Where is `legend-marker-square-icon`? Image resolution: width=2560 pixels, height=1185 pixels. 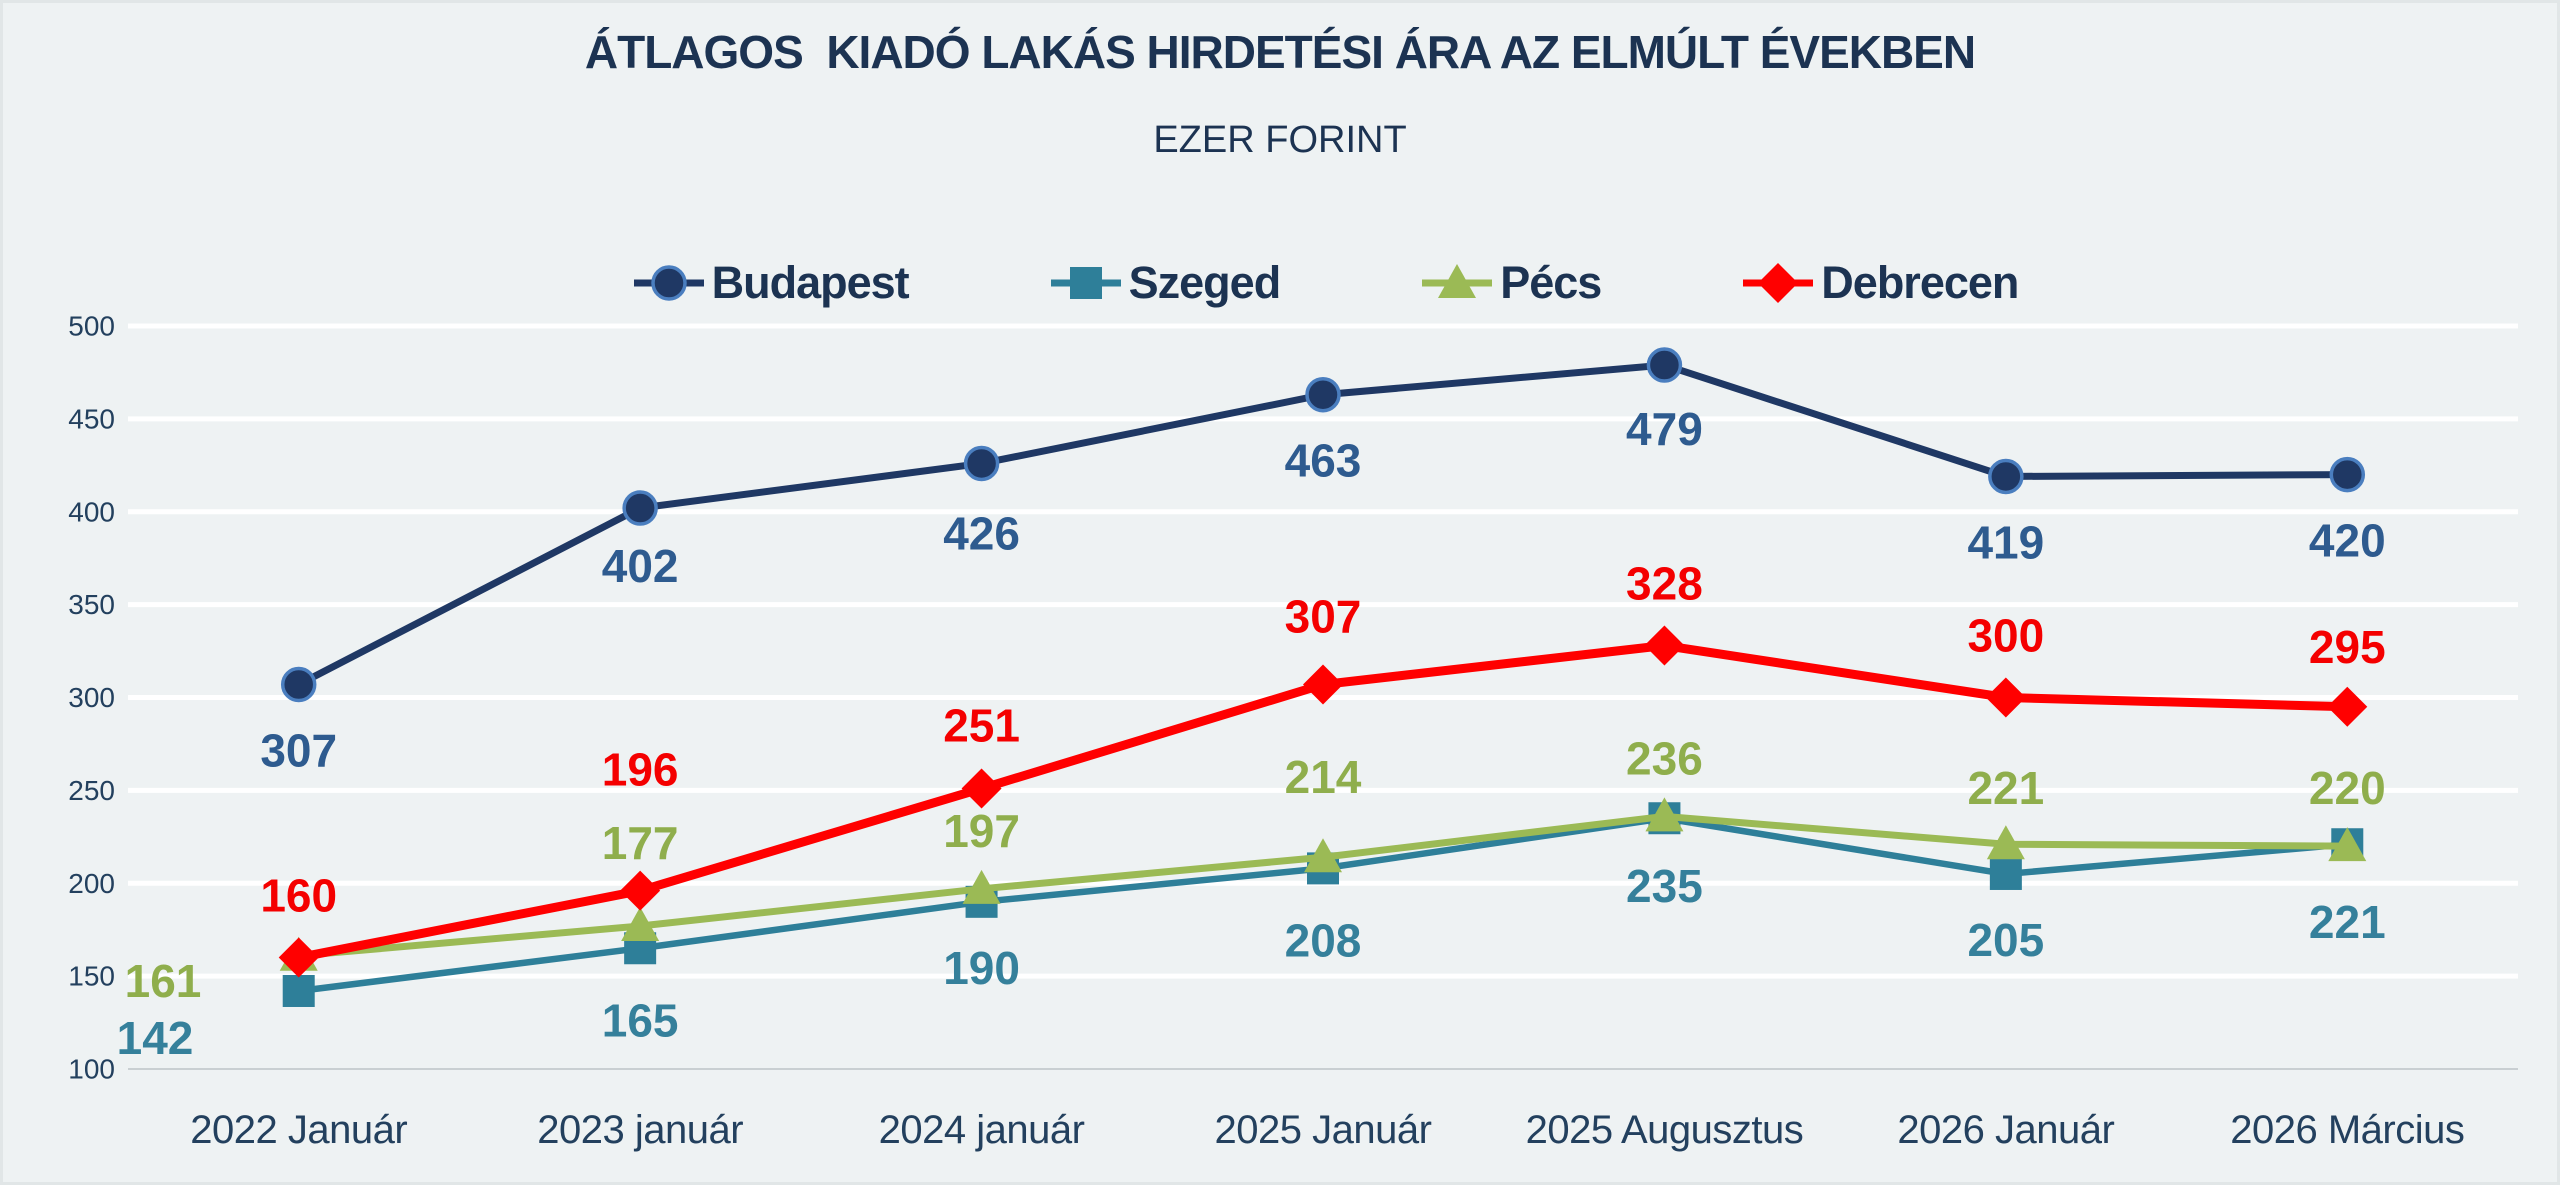
legend-marker-square-icon is located at coordinates (1085, 283).